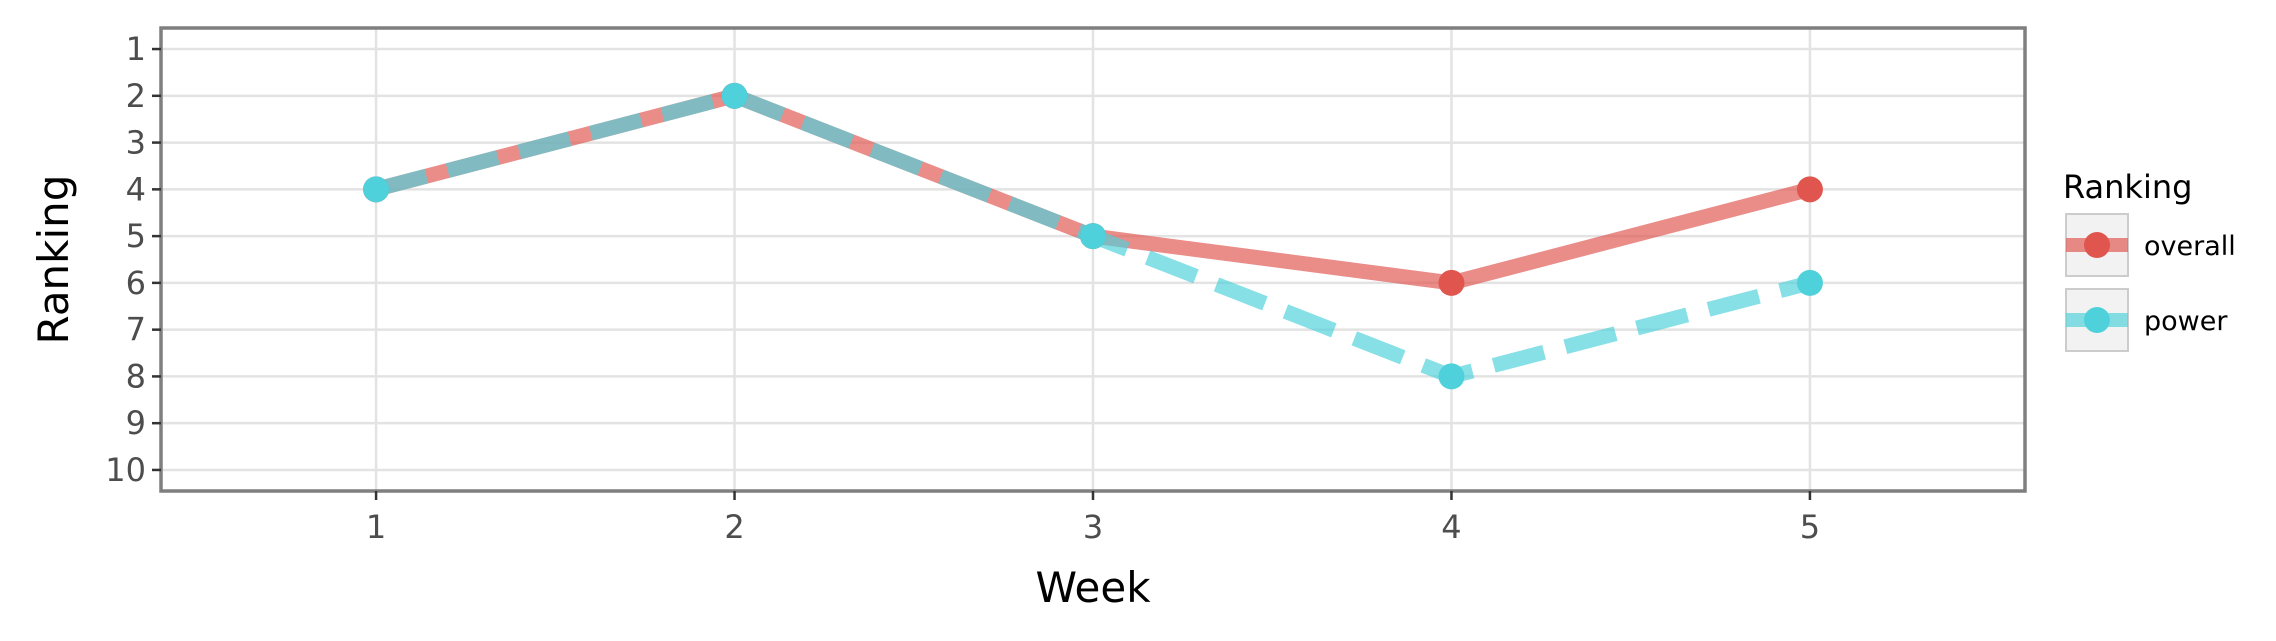  Describe the element at coordinates (136, 423) in the screenshot. I see `y-tick-label: 9` at that location.